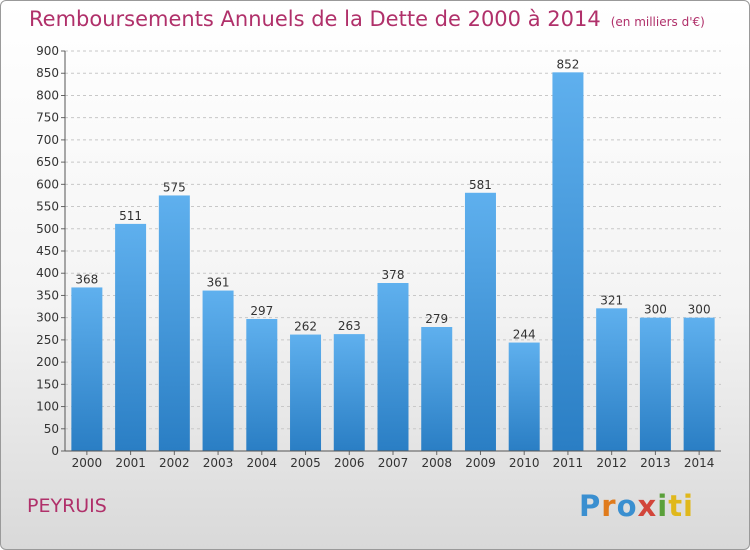  What do you see at coordinates (611, 463) in the screenshot?
I see `x-tick-label-2012: 2012` at bounding box center [611, 463].